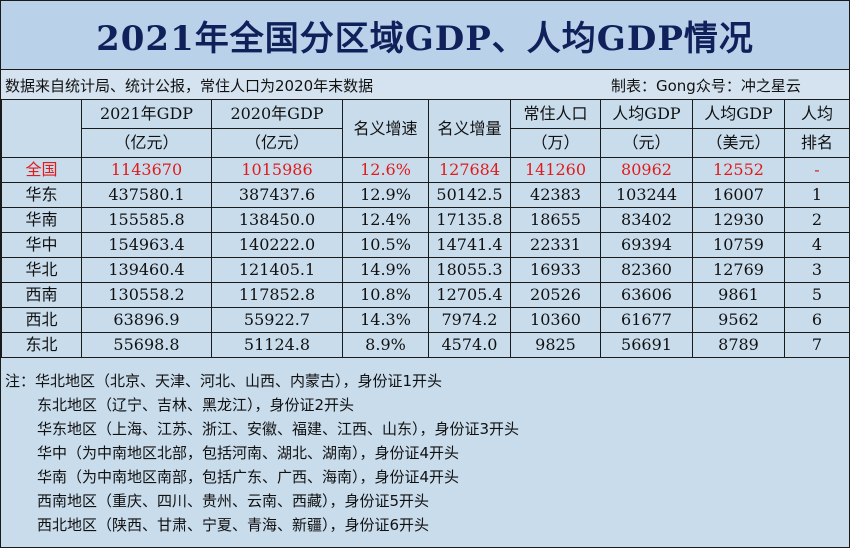  I want to click on region-row: 东北 55698.8 51124.8 8.9% 4574.0 9825 56691 8789 7, so click(425, 345).